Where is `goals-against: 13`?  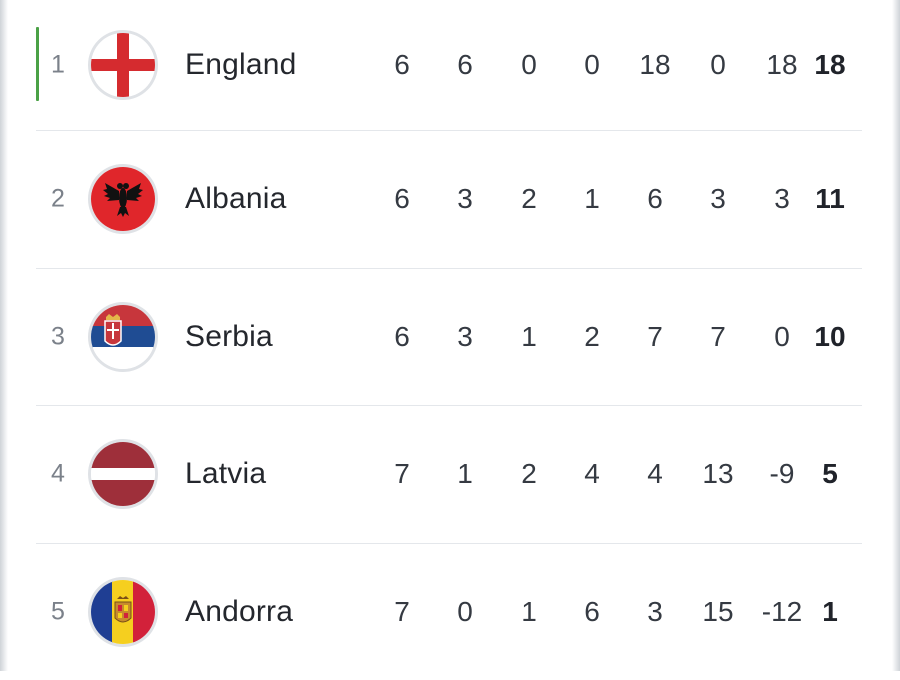 goals-against: 13 is located at coordinates (718, 474).